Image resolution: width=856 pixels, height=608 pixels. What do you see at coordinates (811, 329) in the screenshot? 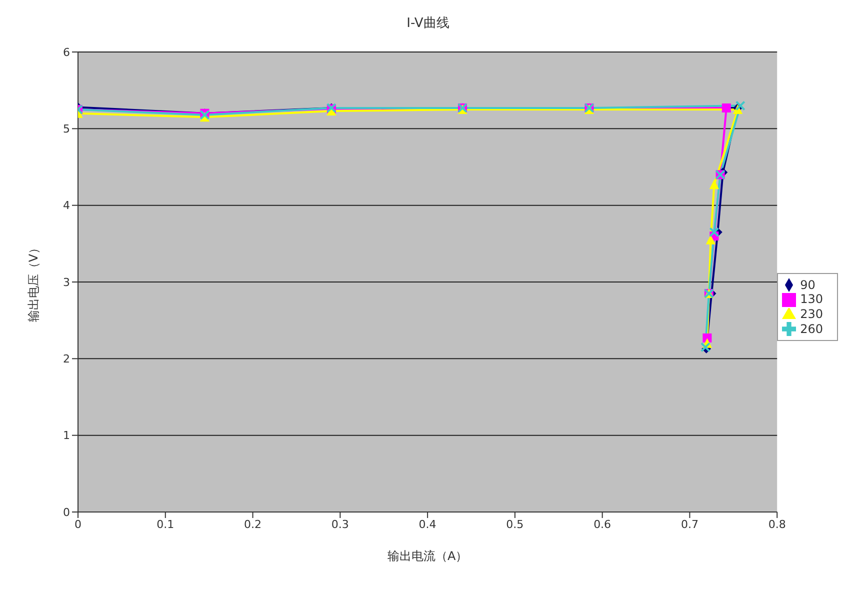
I see `legend-label: 260` at bounding box center [811, 329].